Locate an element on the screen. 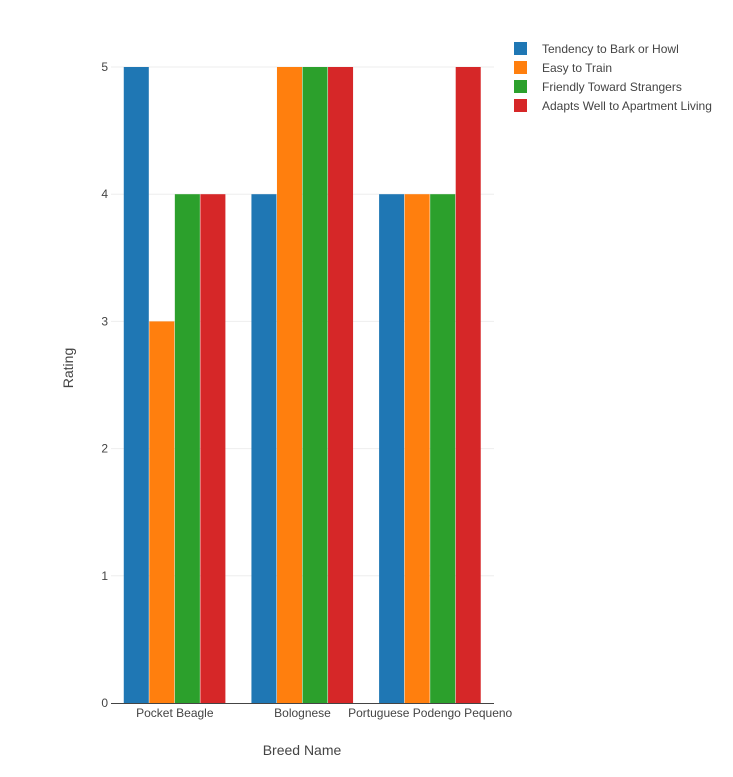 The image size is (733, 777). bar-adapts-well-to-apartment-living-pocket-beagle is located at coordinates (213, 448).